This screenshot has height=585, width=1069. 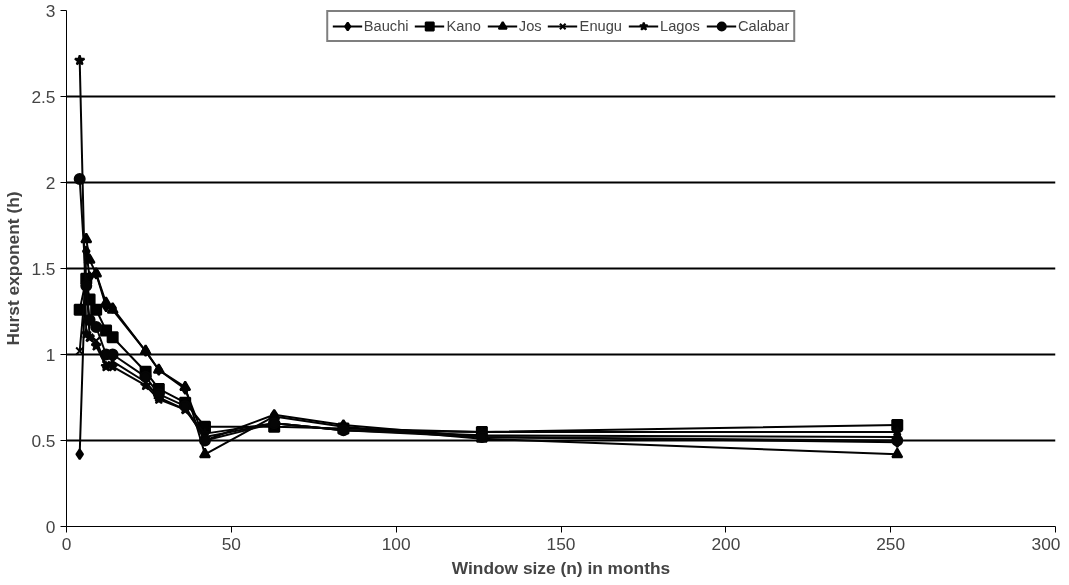 What do you see at coordinates (13, 268) in the screenshot?
I see `y-axis-title: Hurst exponent (h)` at bounding box center [13, 268].